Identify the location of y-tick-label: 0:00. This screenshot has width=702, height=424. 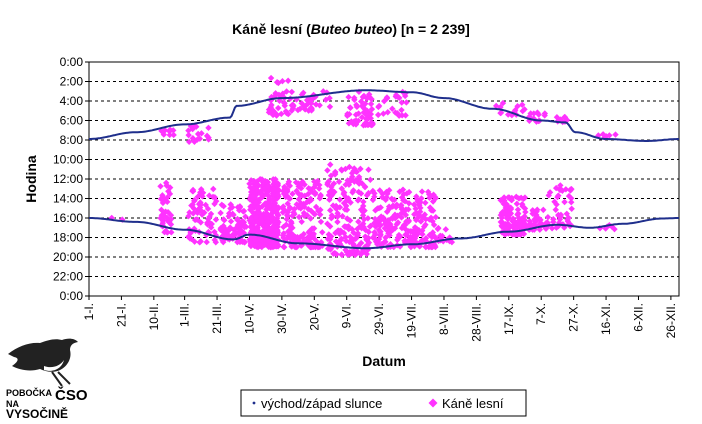
(72, 62).